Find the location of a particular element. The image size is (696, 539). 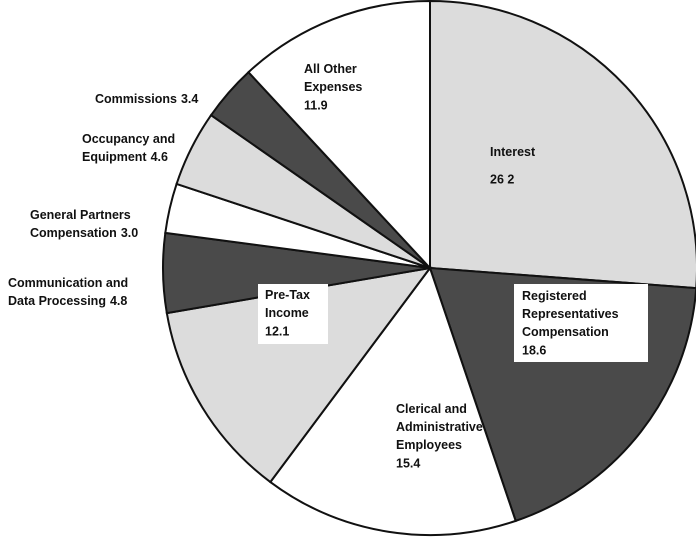

value-label: 15.4 is located at coordinates (408, 463).